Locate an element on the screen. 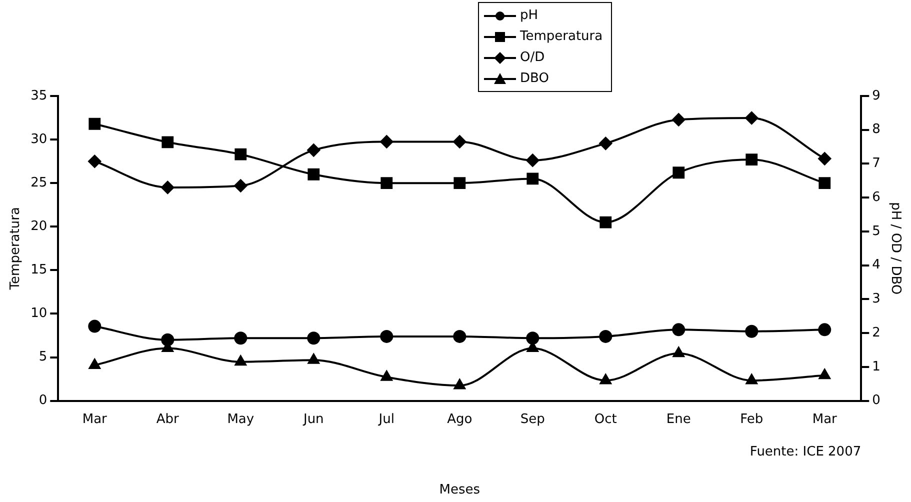 The image size is (911, 502). y-tick-label: 15 is located at coordinates (39, 270).